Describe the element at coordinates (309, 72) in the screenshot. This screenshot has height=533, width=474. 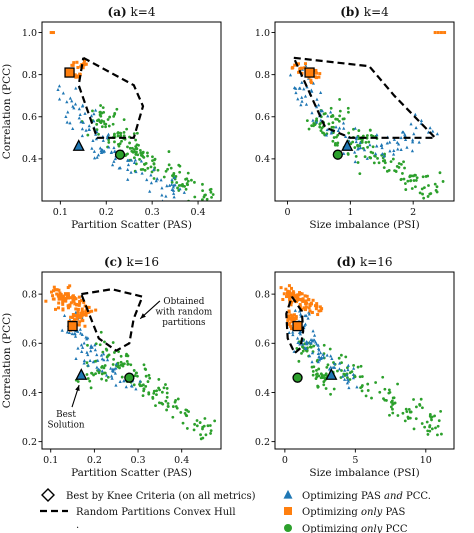
I see `best-pas_only` at that location.